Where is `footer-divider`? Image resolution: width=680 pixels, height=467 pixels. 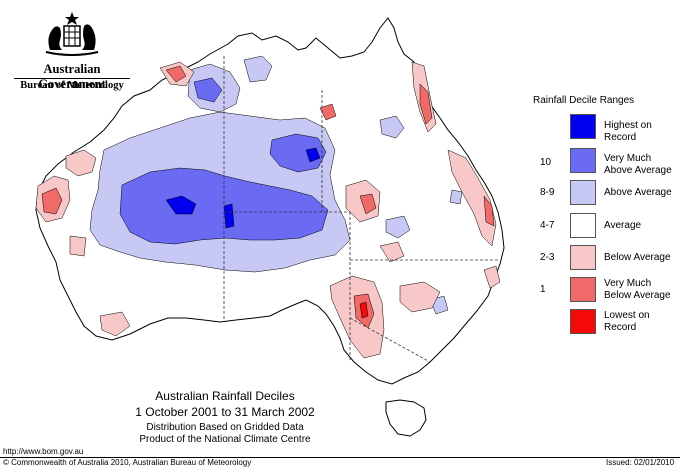 footer-divider is located at coordinates (340, 457).